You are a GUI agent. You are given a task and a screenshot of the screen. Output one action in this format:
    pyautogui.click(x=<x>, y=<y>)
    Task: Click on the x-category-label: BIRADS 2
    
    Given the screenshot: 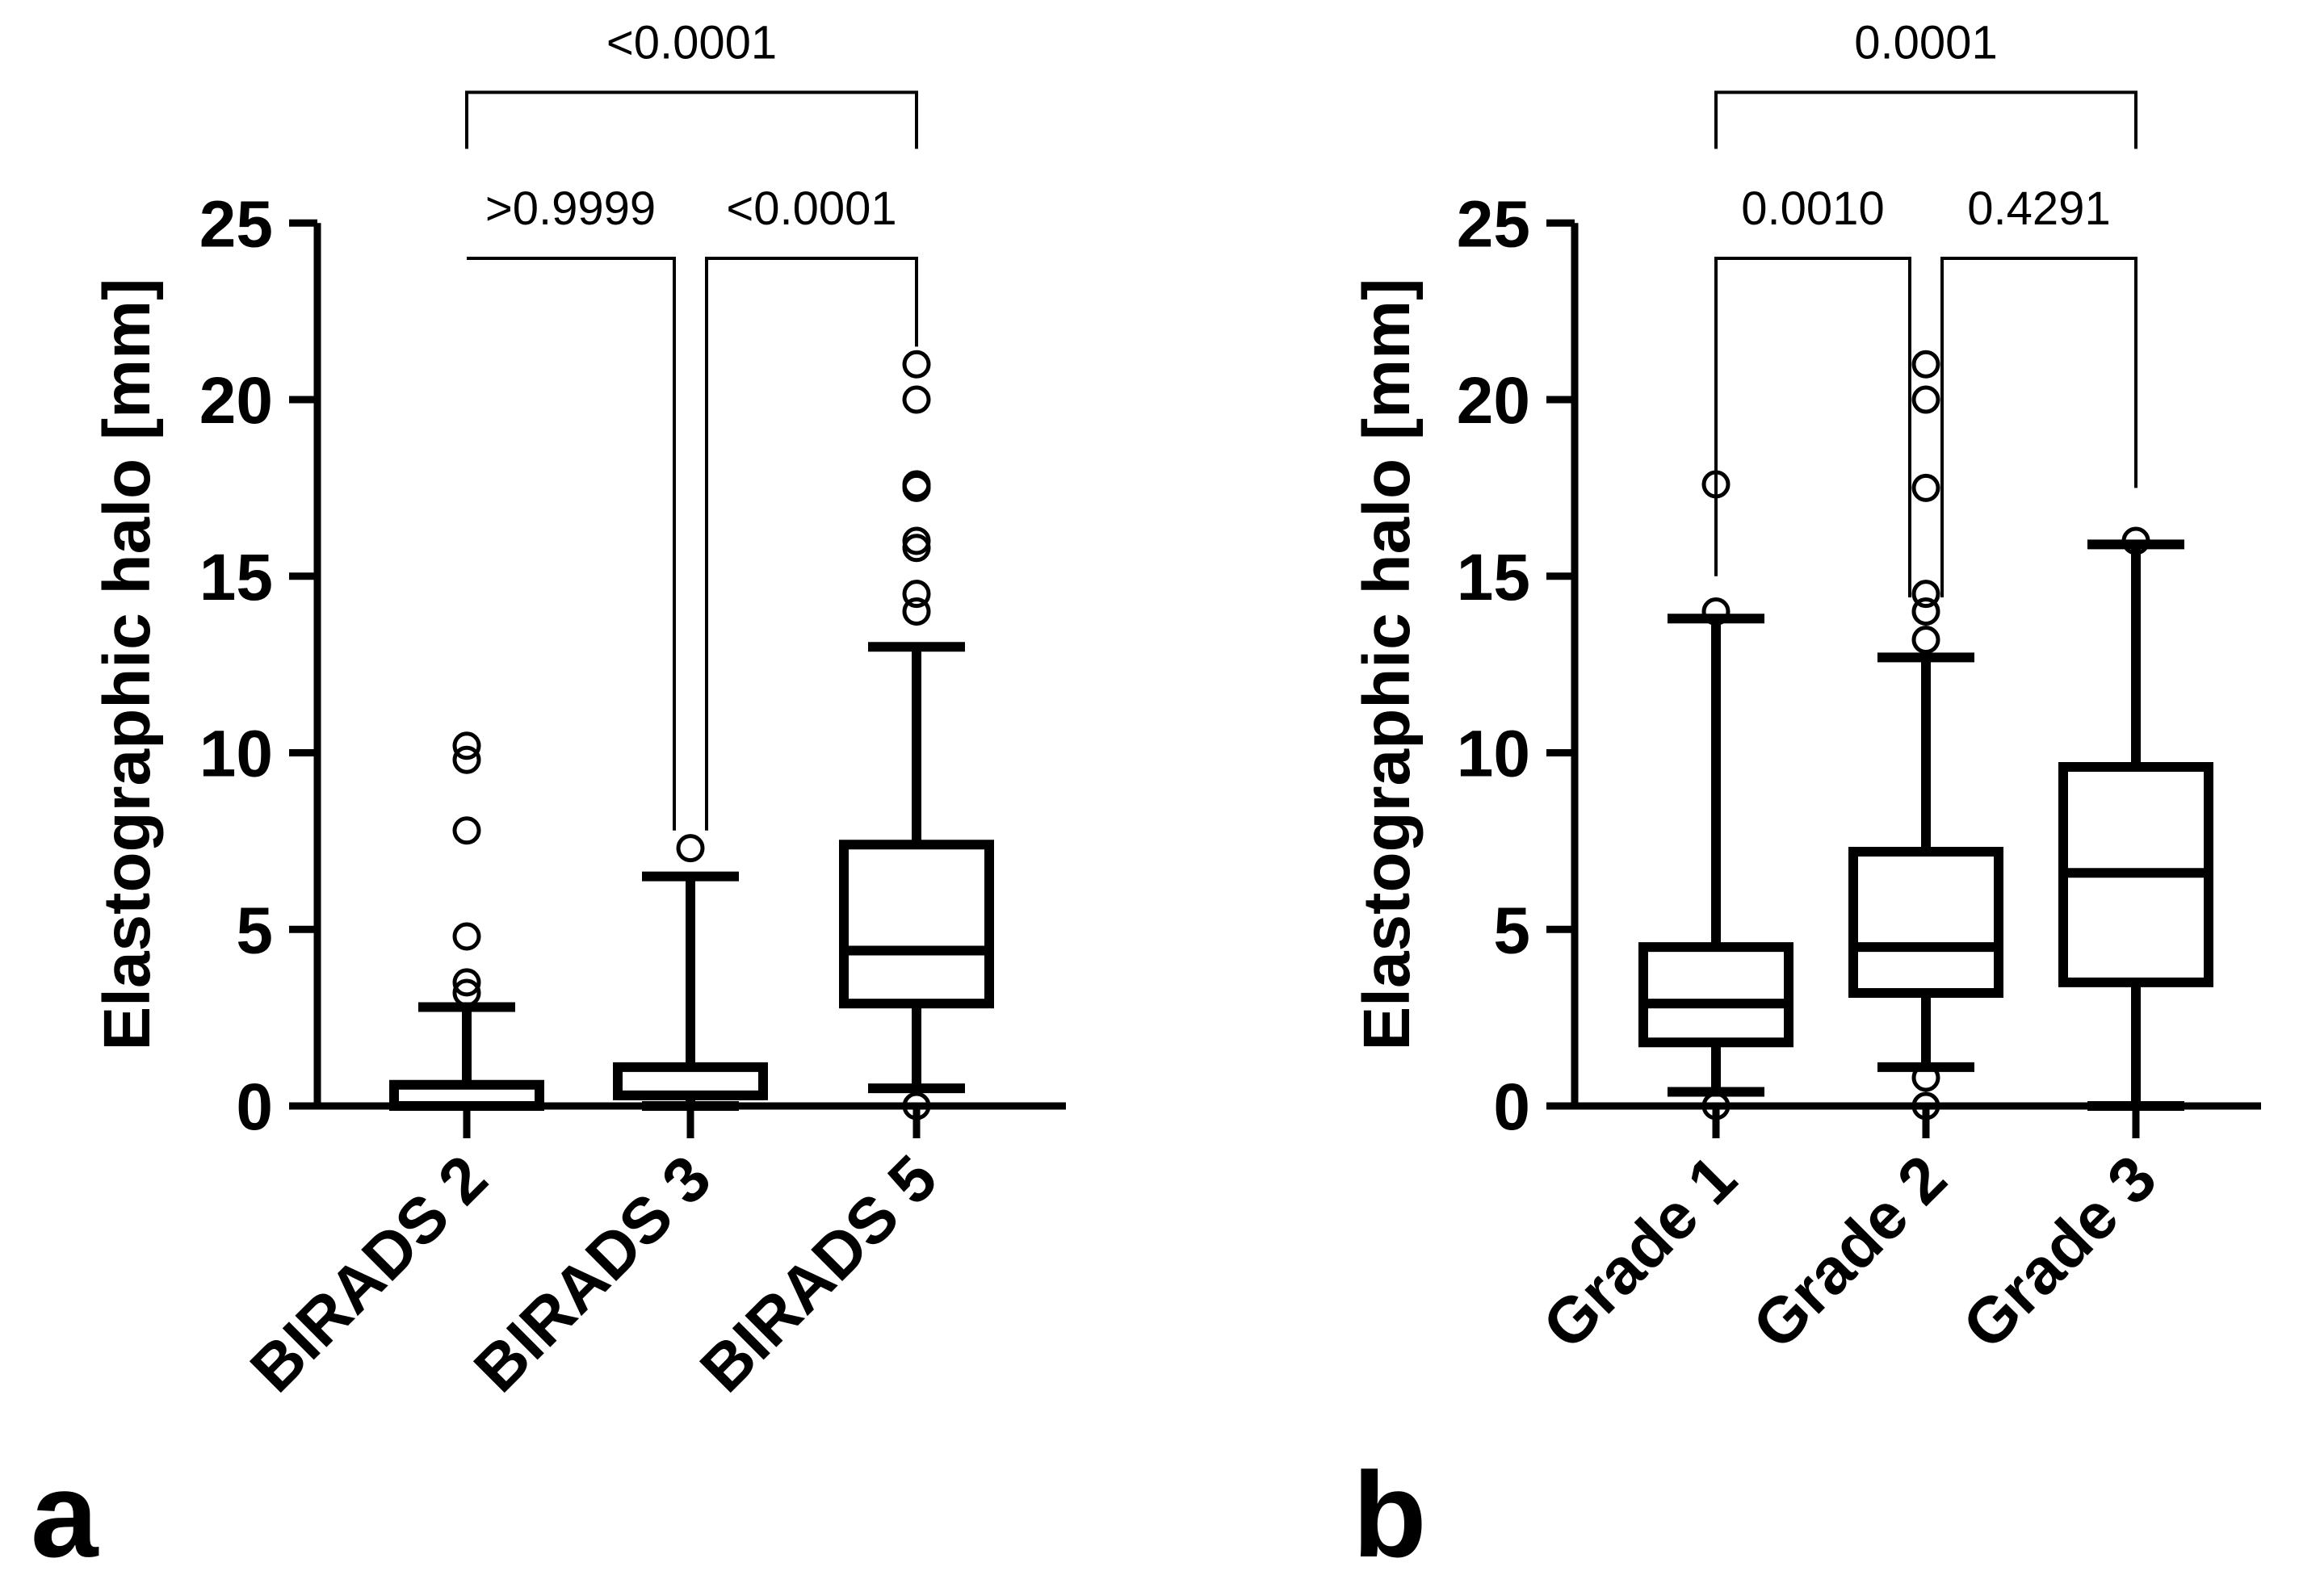 What is the action you would take?
    pyautogui.click(x=369, y=1273)
    